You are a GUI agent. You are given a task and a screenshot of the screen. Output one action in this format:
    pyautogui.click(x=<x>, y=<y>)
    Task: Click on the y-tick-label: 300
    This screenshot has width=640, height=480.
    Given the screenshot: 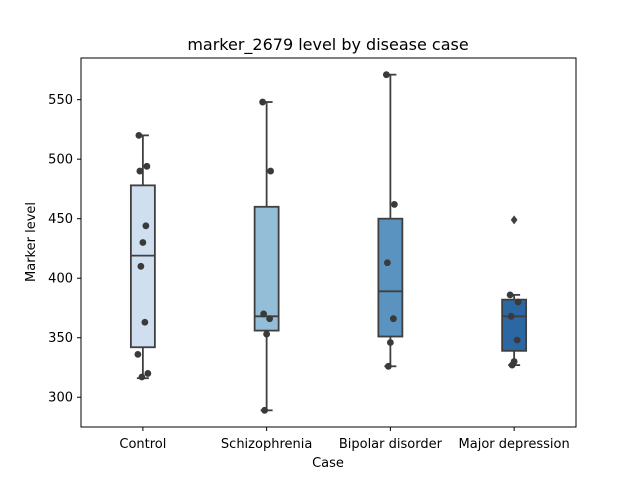 What is the action you would take?
    pyautogui.click(x=60, y=398)
    